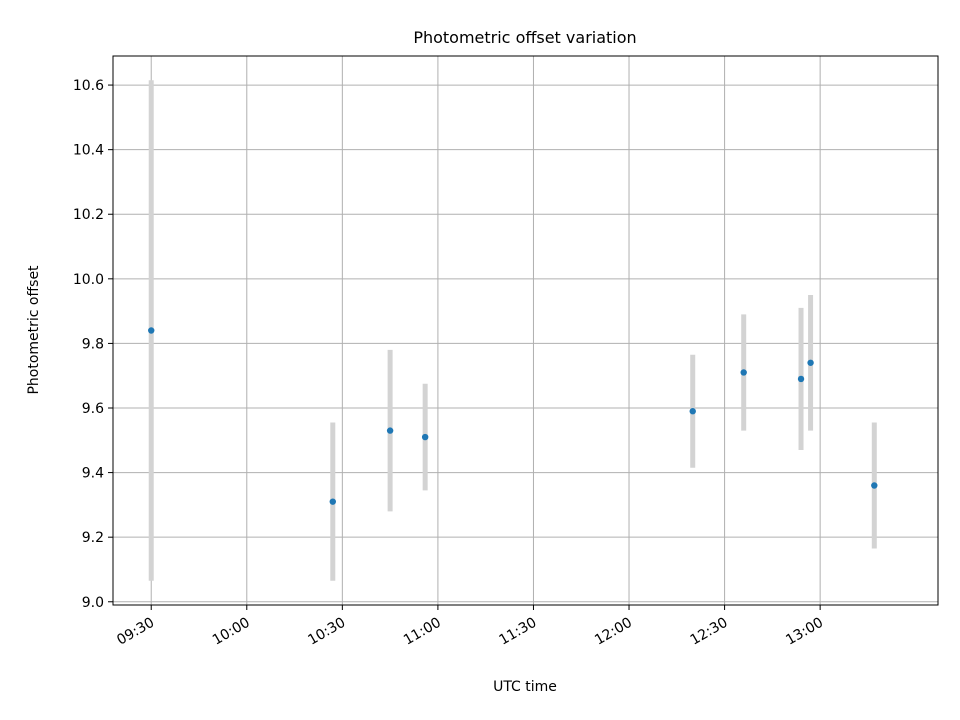 The width and height of the screenshot is (960, 720). I want to click on x-tick-label: 10:30, so click(326, 632).